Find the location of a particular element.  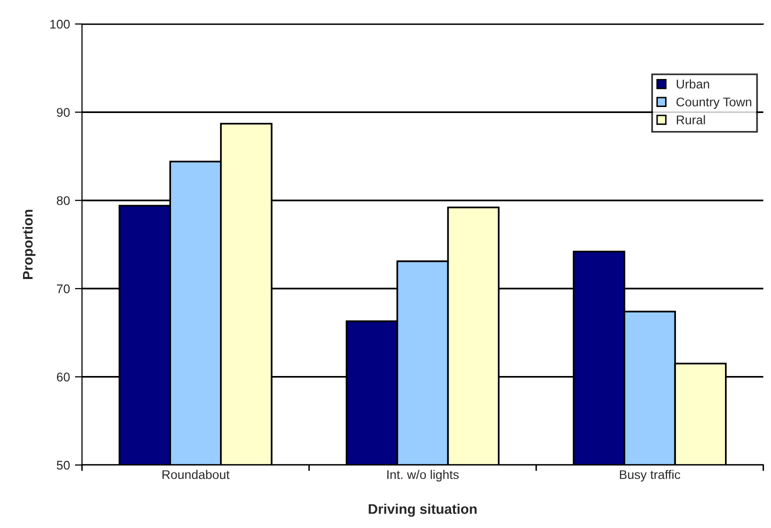

legend-label: Country Town is located at coordinates (714, 103).